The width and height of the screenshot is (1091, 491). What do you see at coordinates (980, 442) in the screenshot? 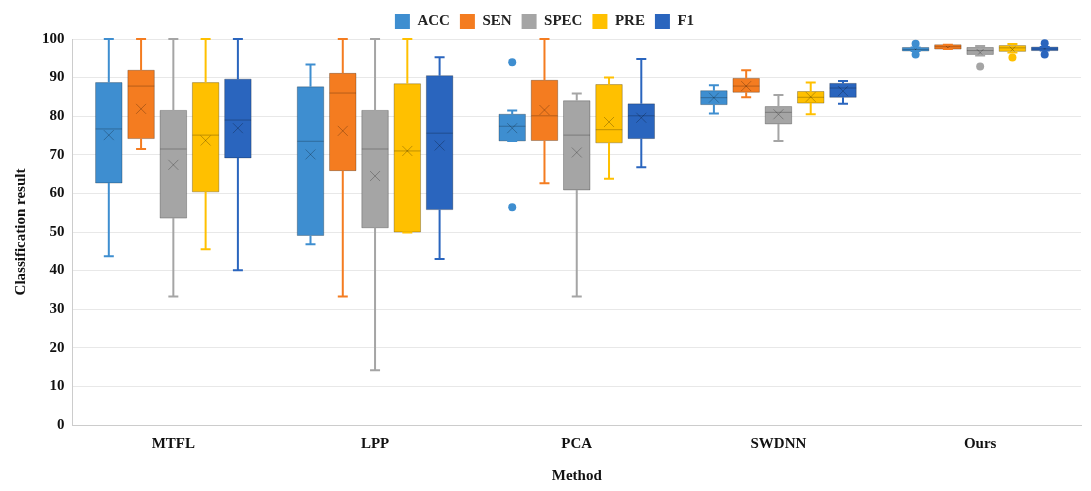
I see `x-tick-label: Ours` at bounding box center [980, 442].